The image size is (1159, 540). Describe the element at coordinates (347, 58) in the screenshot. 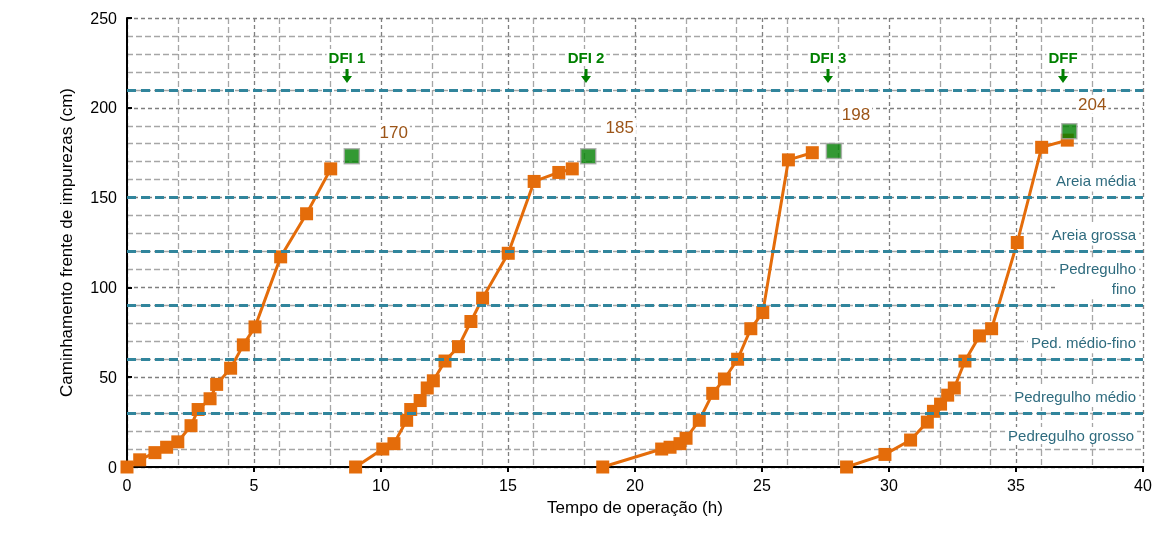

I see `annotation: DFI 1` at that location.